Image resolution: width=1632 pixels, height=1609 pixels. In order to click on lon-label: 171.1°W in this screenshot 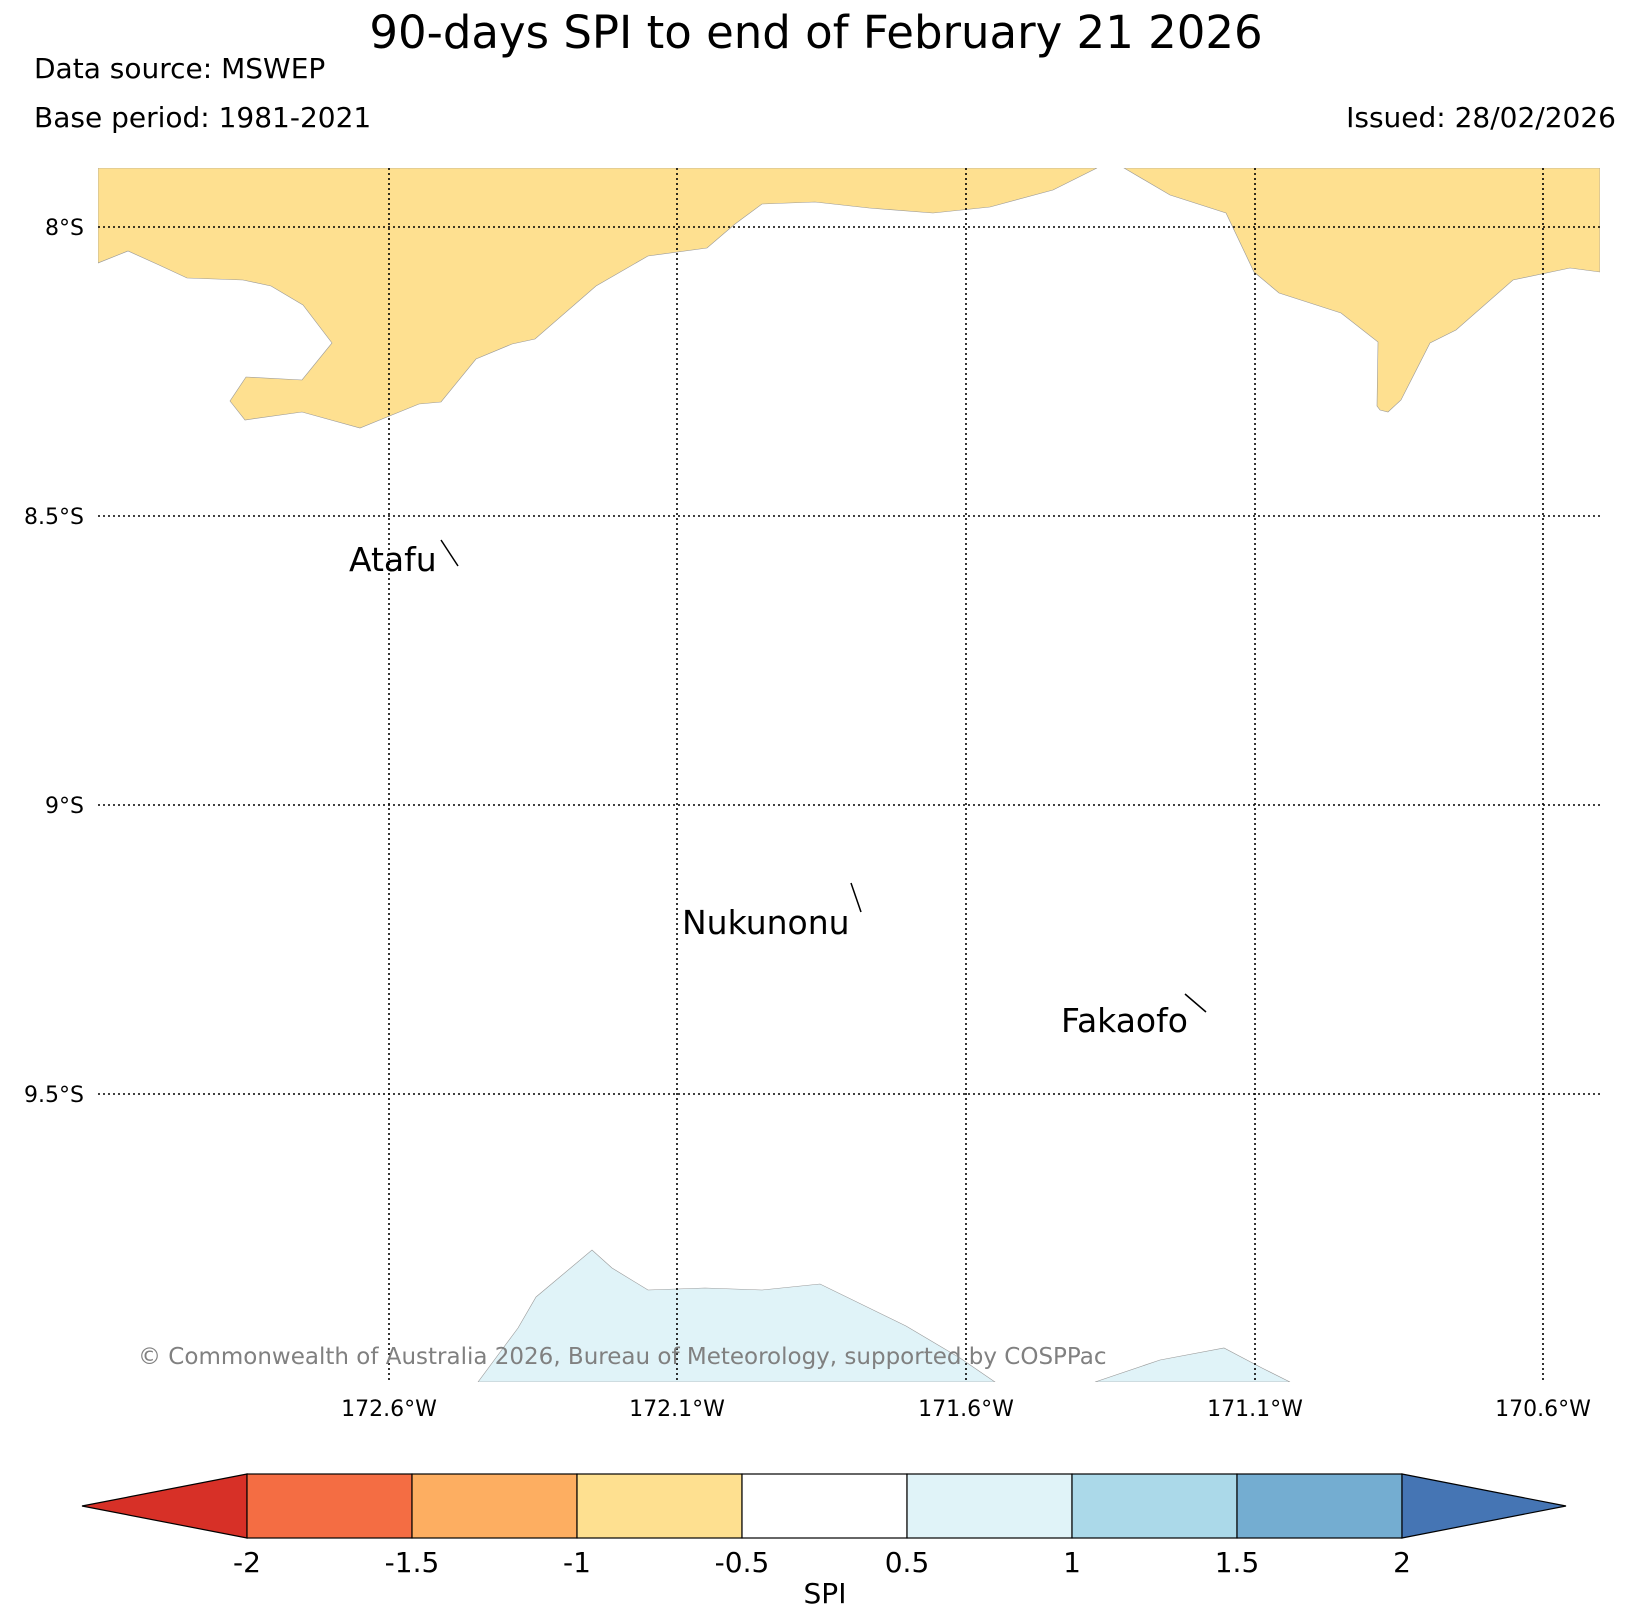, I will do `click(1255, 1409)`.